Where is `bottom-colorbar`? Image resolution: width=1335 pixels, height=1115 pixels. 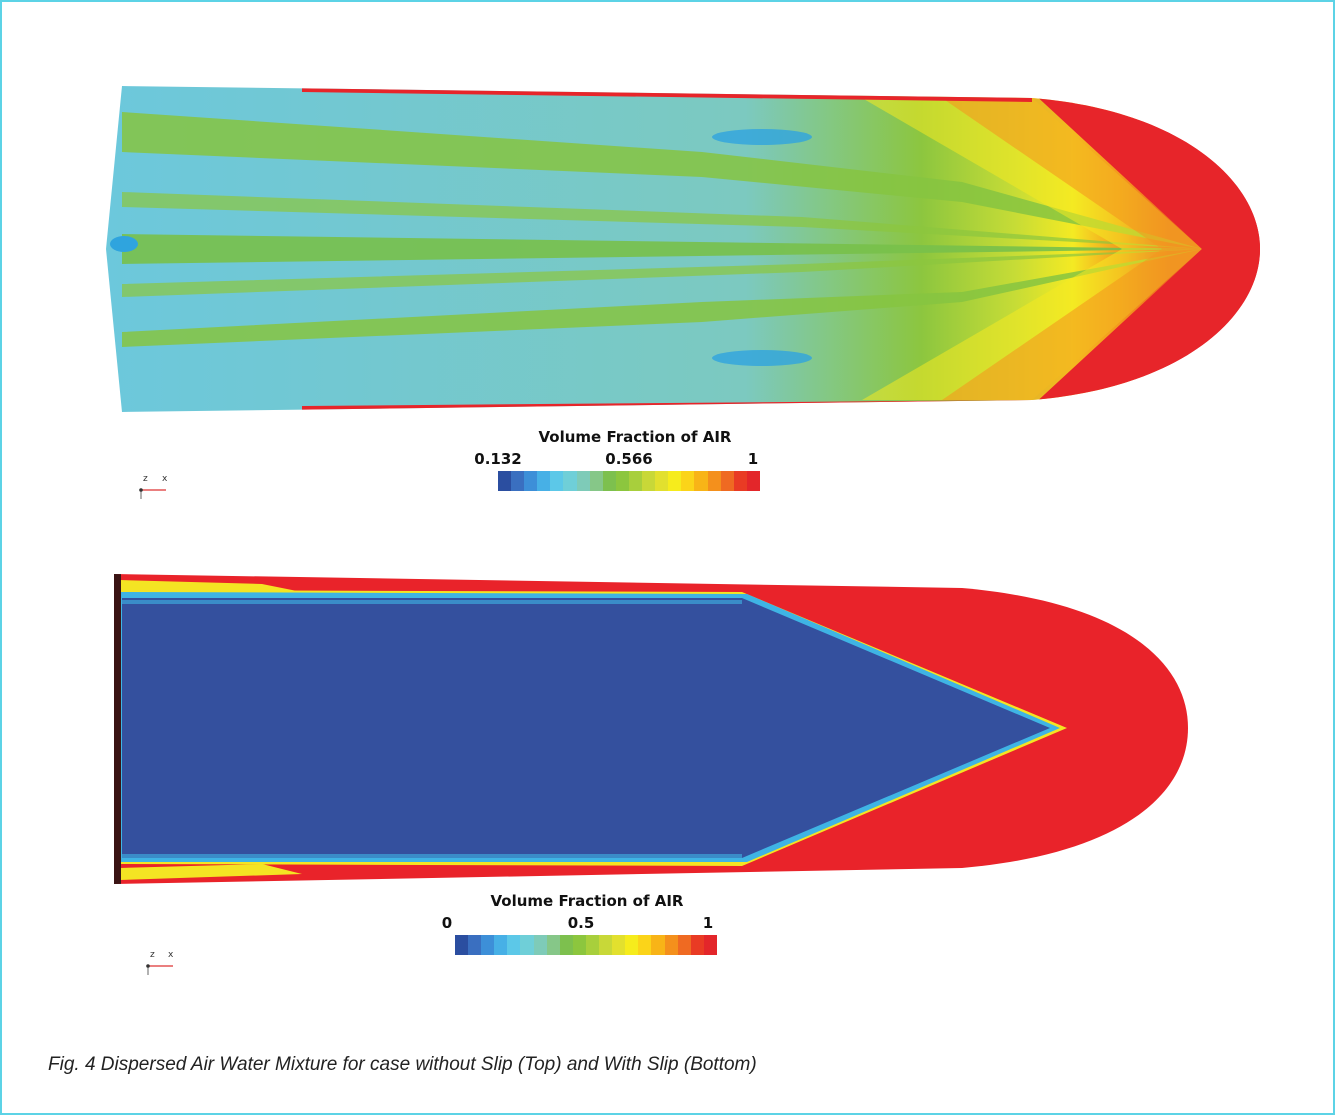
bottom-colorbar is located at coordinates (586, 945).